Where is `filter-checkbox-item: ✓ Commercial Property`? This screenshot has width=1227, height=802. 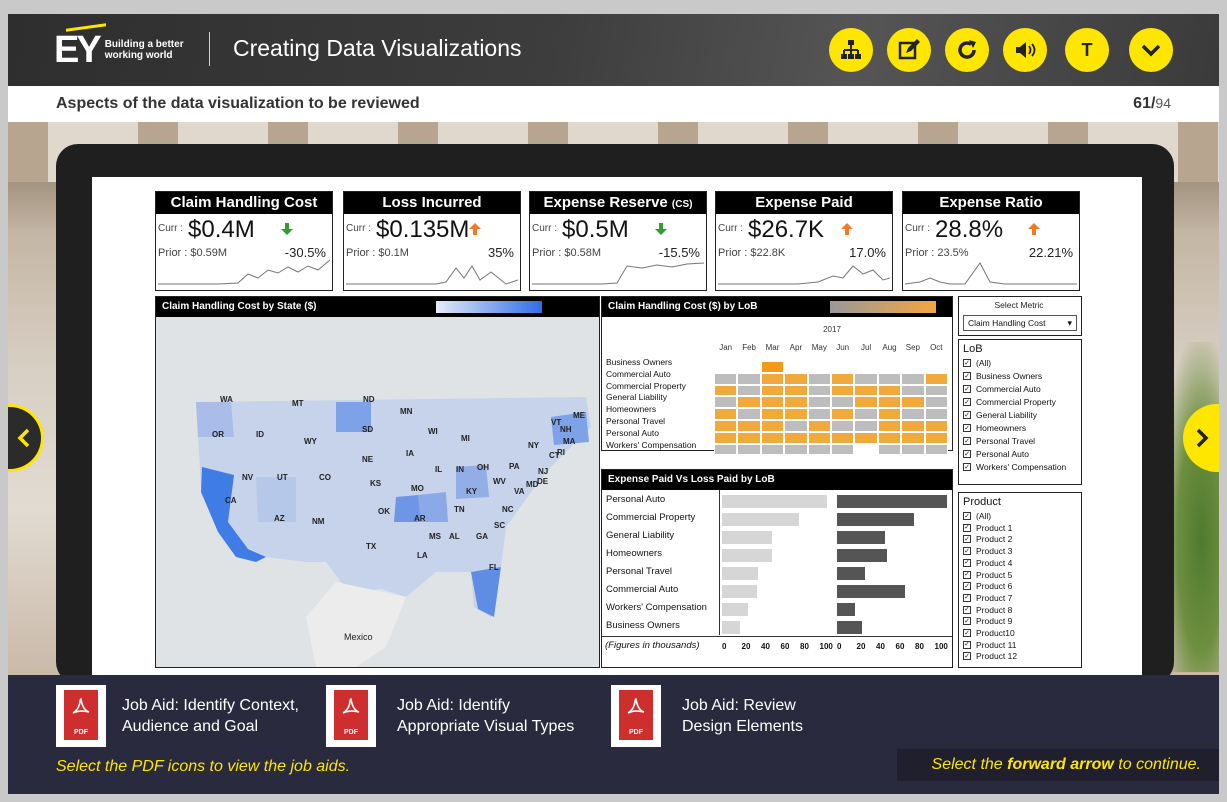 filter-checkbox-item: ✓ Commercial Property is located at coordinates (1009, 402).